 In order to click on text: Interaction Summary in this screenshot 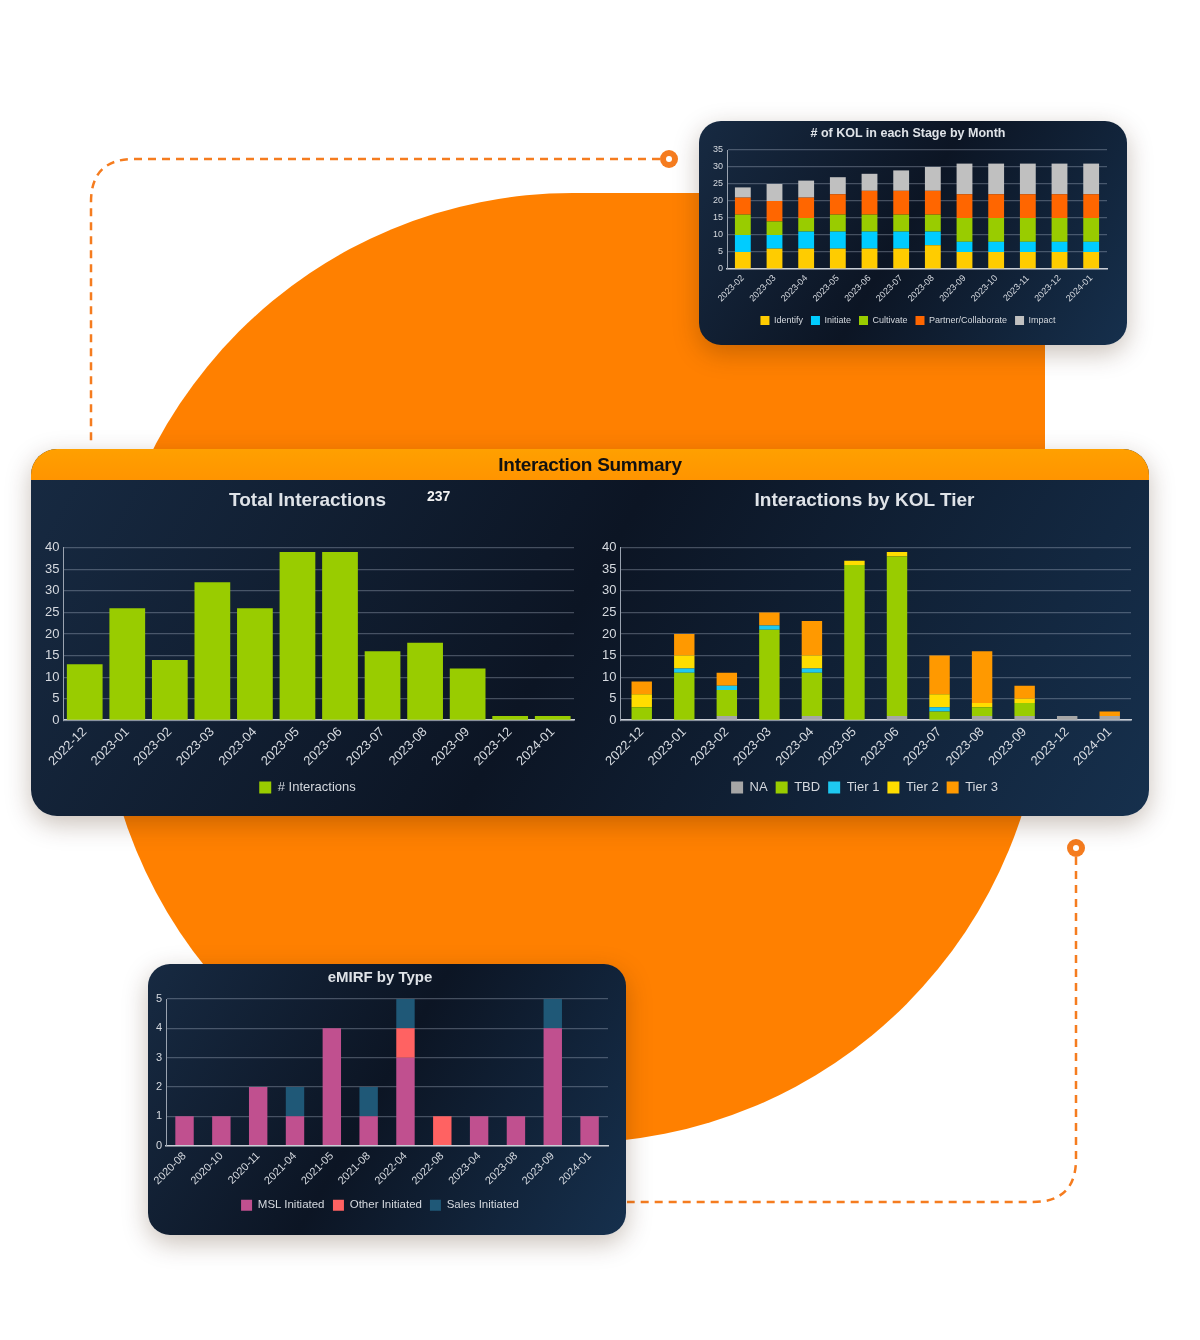, I will do `click(590, 464)`.